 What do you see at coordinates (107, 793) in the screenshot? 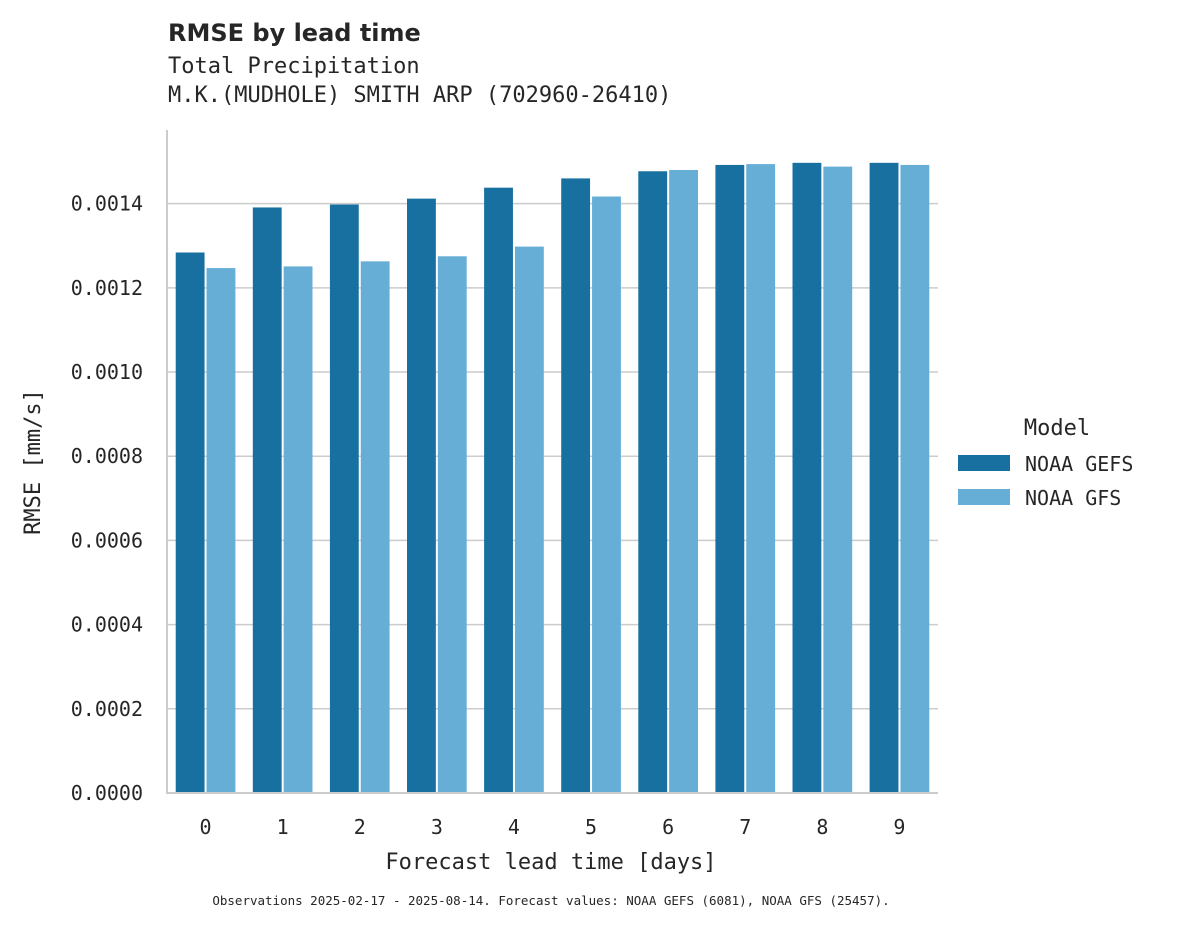
I see `y-tick-label: 0.0000` at bounding box center [107, 793].